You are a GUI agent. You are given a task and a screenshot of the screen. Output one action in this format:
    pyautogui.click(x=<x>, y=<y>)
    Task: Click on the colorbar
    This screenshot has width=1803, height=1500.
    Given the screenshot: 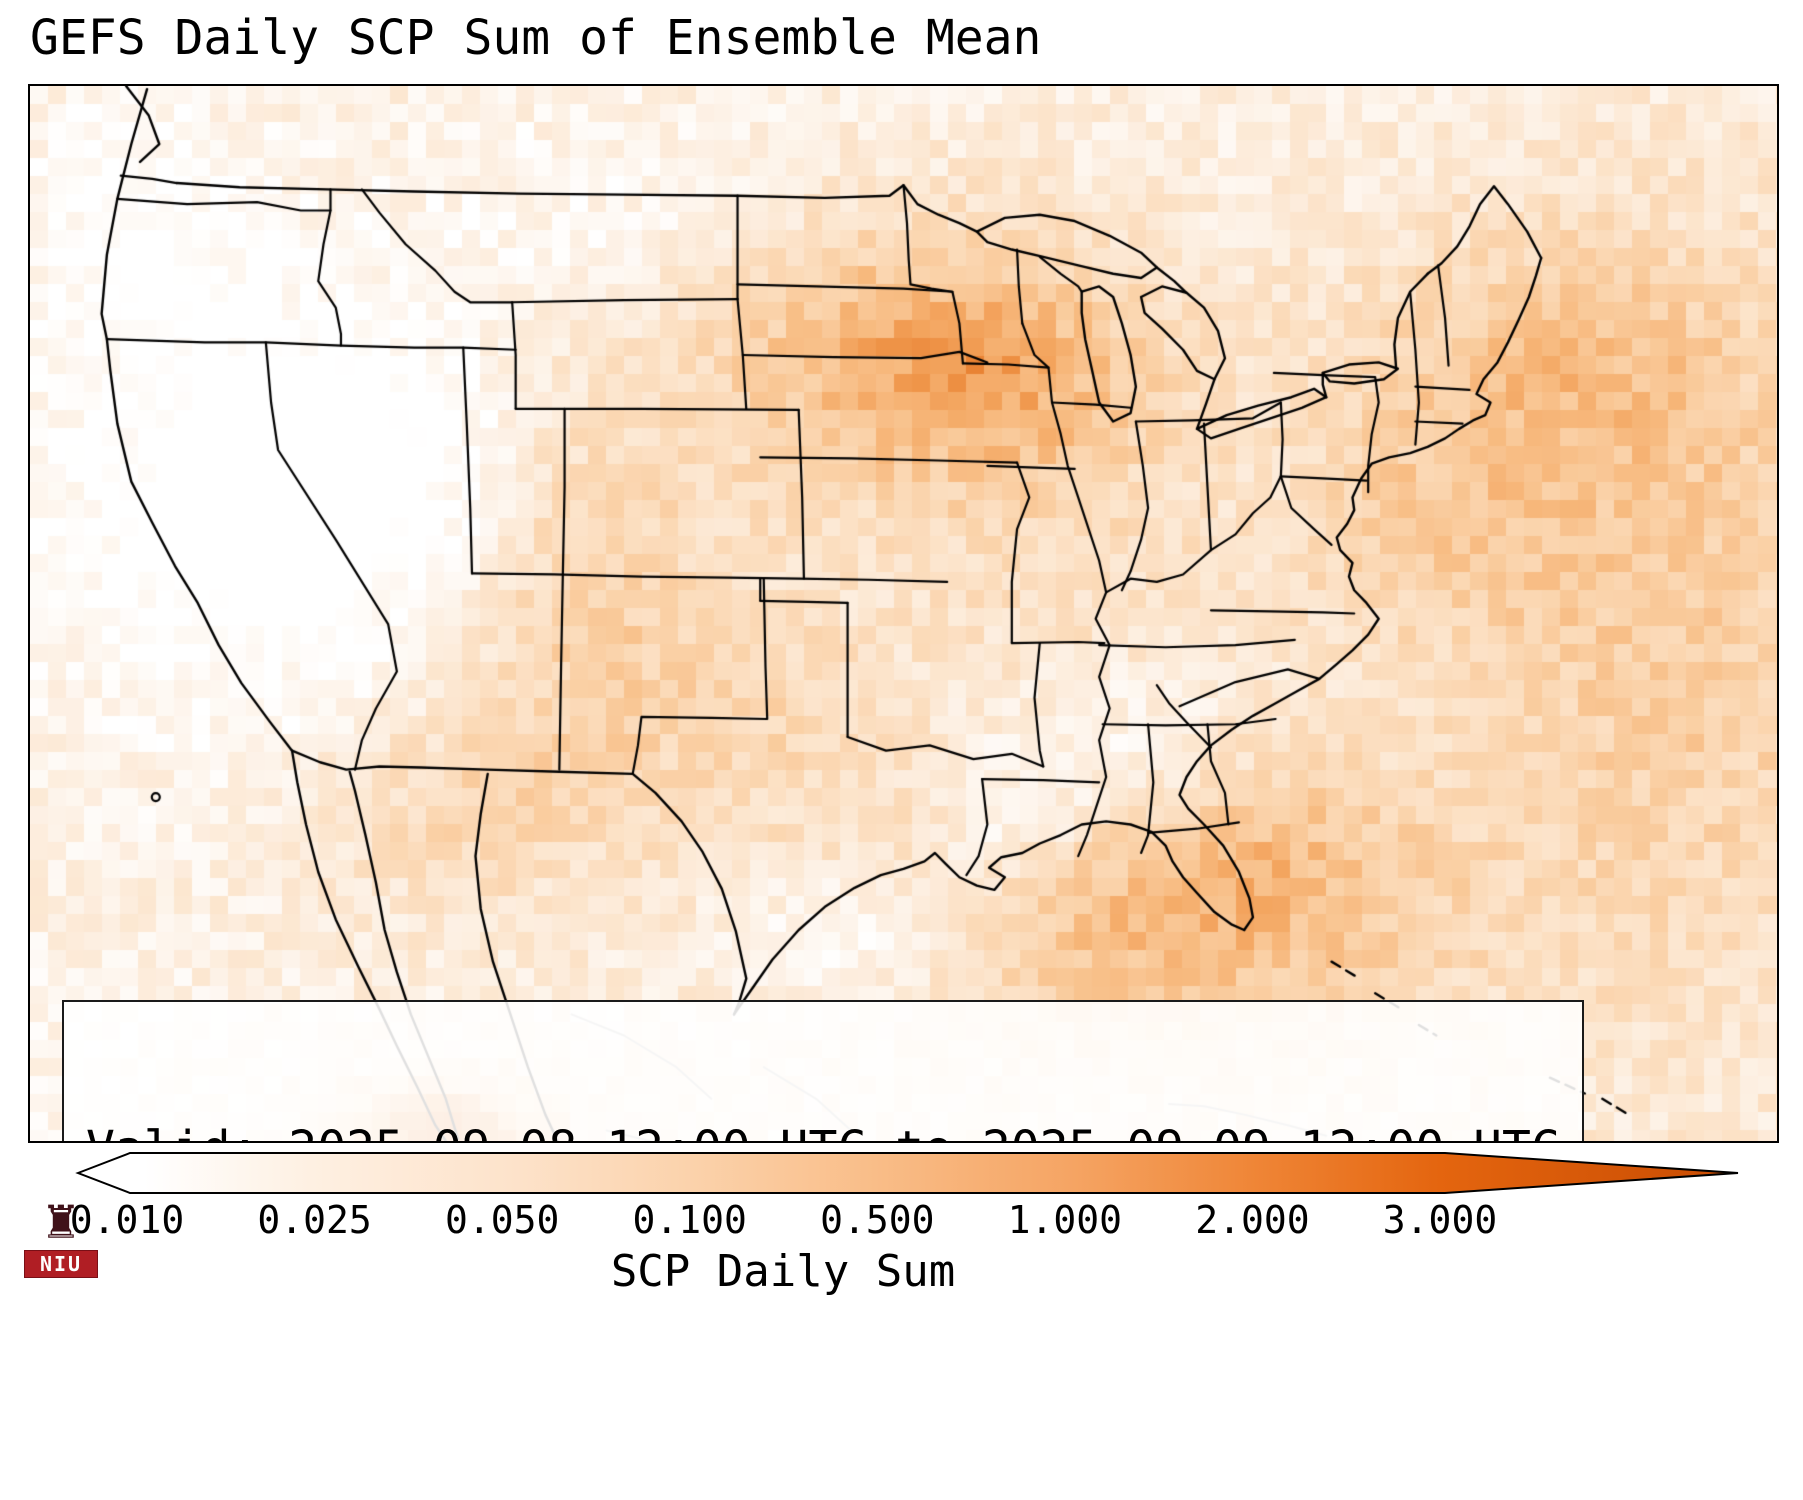 What is the action you would take?
    pyautogui.click(x=907, y=1173)
    